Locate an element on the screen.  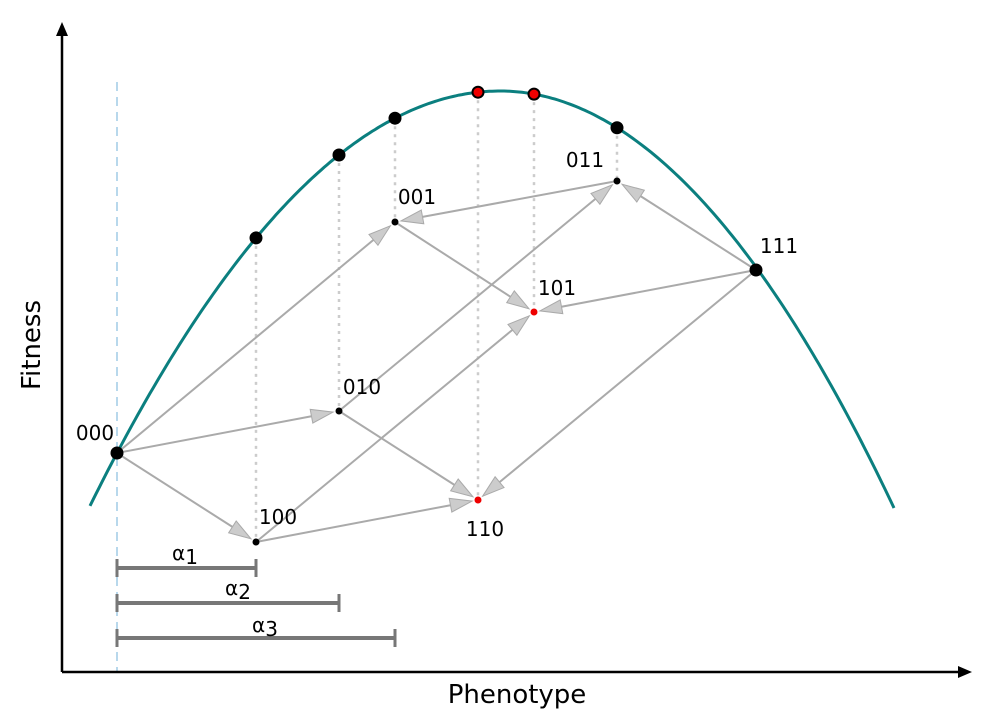
x-axis-arrow is located at coordinates (965, 672).